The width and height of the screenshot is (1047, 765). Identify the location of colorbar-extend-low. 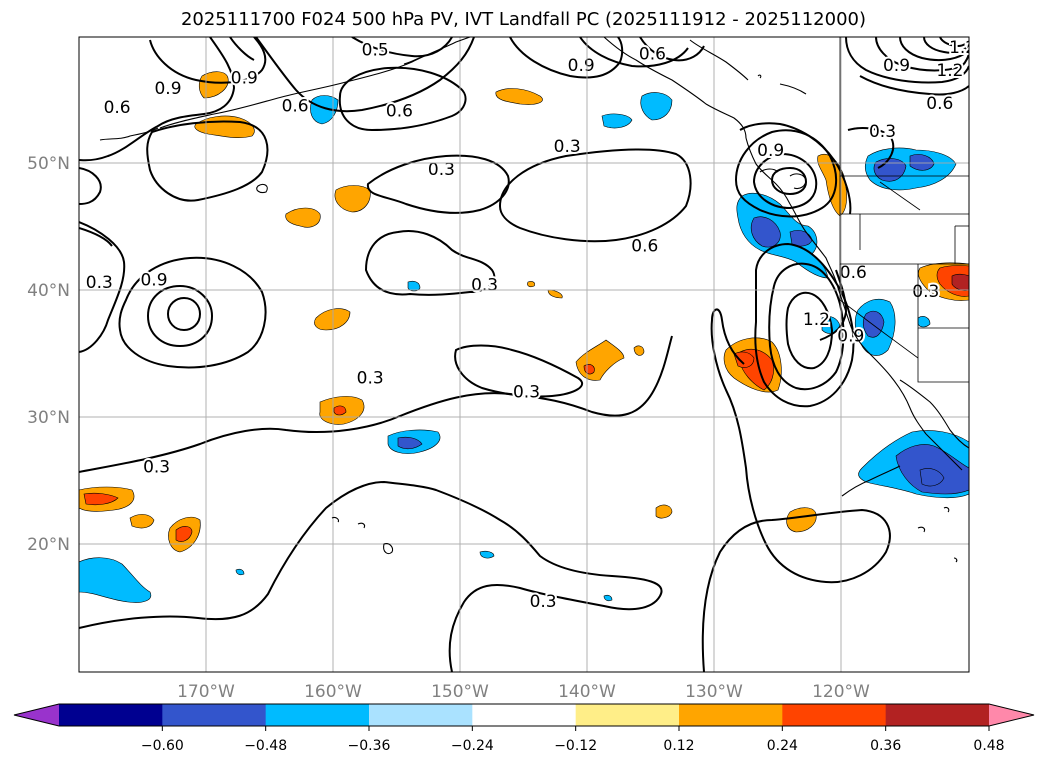
(36, 715).